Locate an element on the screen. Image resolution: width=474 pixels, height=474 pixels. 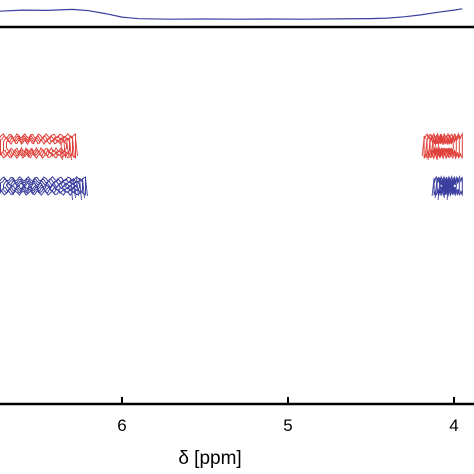
x-tick-layer: 6 5 4 is located at coordinates (288, 416).